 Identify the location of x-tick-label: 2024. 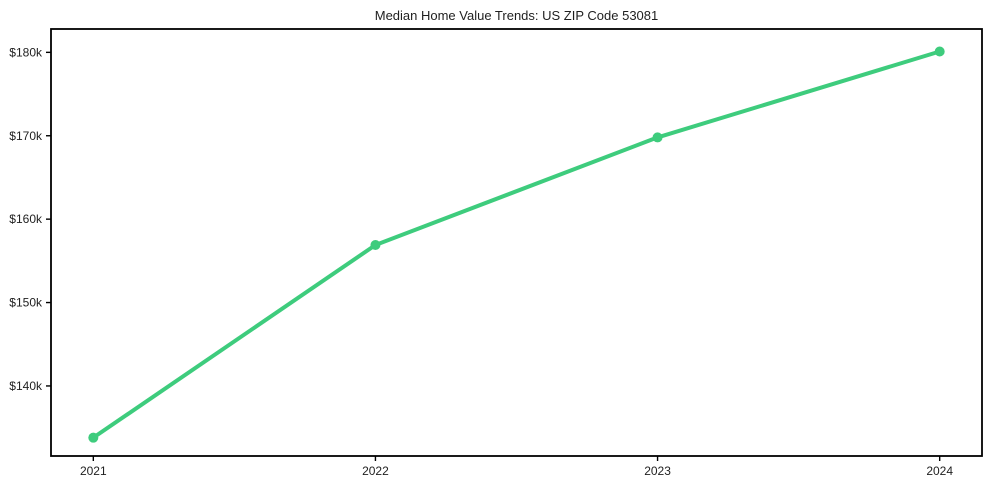
(939, 471).